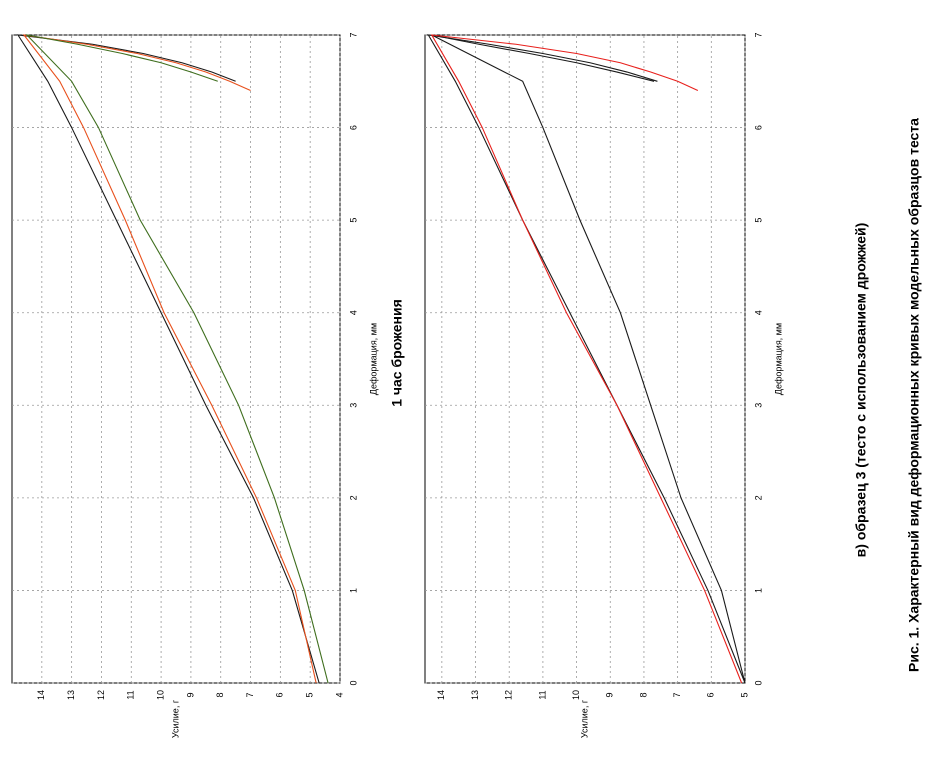  I want to click on y-tick-label: 4, so click(339, 694).